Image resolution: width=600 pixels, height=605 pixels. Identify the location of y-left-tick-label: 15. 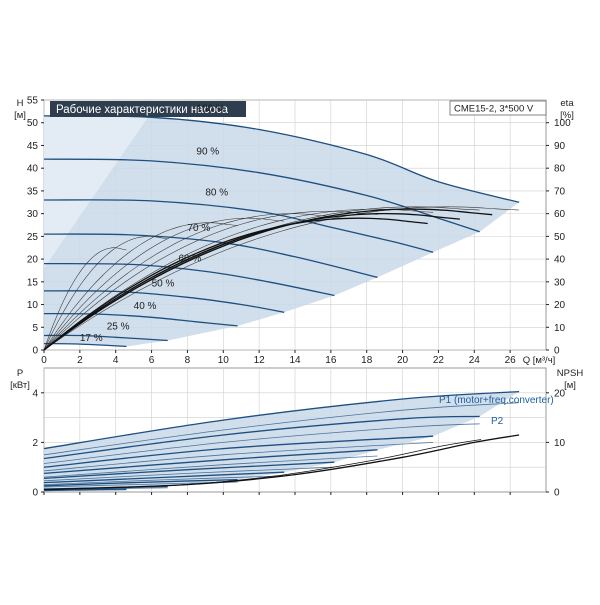
(33, 282).